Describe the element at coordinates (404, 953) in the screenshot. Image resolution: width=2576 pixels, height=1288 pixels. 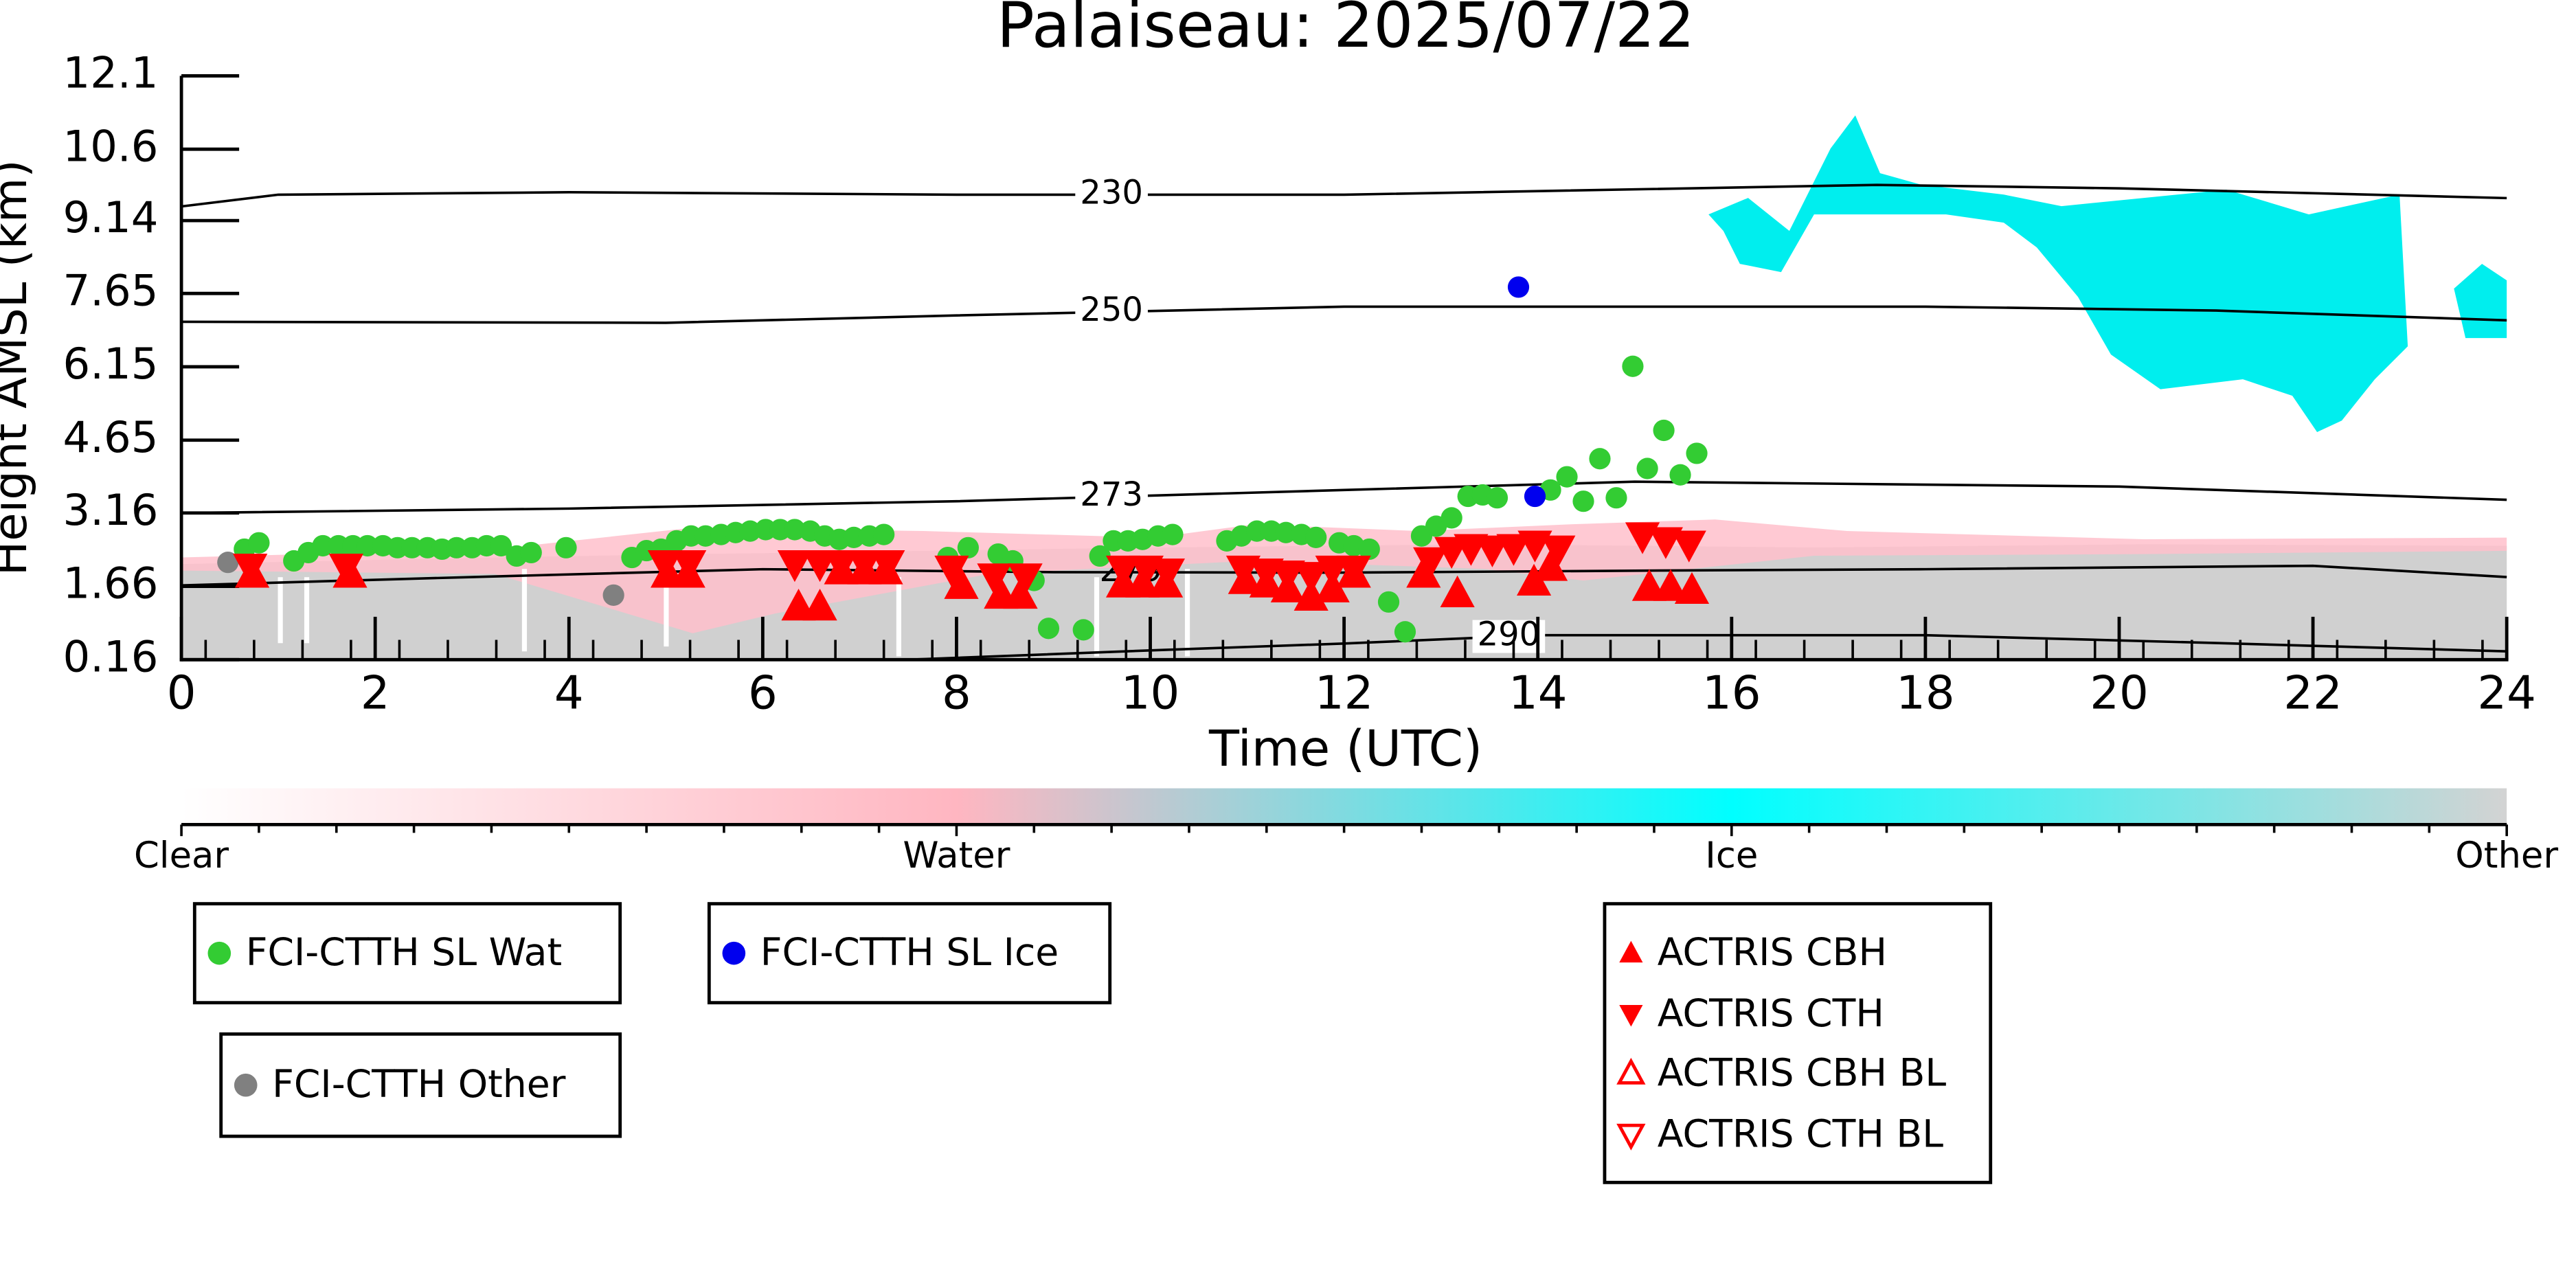
I see `legend-label: FCI-CTTH SL Wat` at that location.